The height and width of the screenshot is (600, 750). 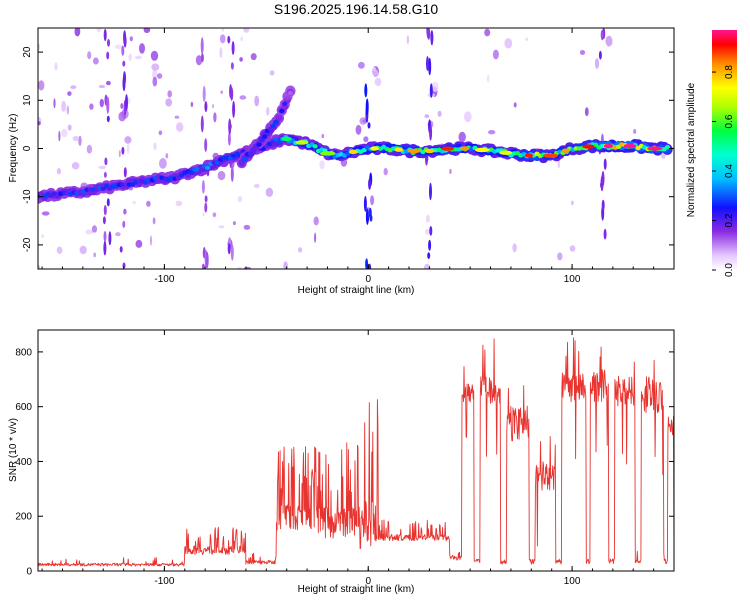 What do you see at coordinates (368, 279) in the screenshot?
I see `spectrogram-xtick-label: 0` at bounding box center [368, 279].